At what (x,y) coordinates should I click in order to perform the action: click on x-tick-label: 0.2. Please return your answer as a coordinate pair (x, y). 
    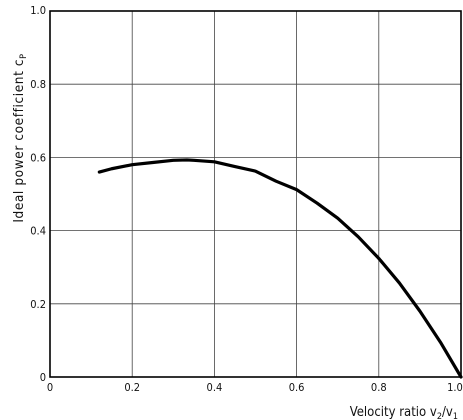
    Looking at the image, I should click on (132, 387).